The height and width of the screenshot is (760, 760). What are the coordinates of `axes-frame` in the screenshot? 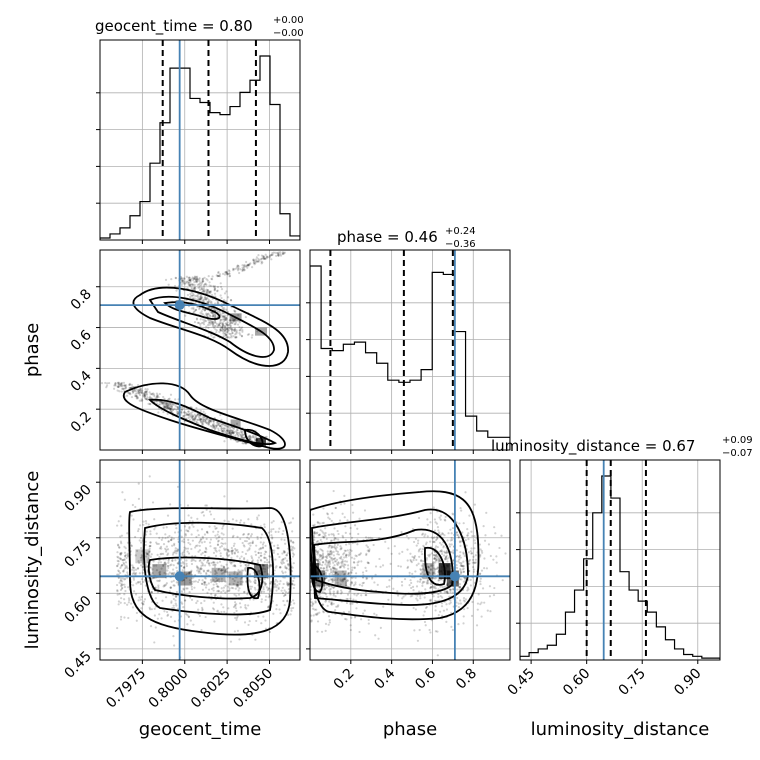 It's located at (200, 560).